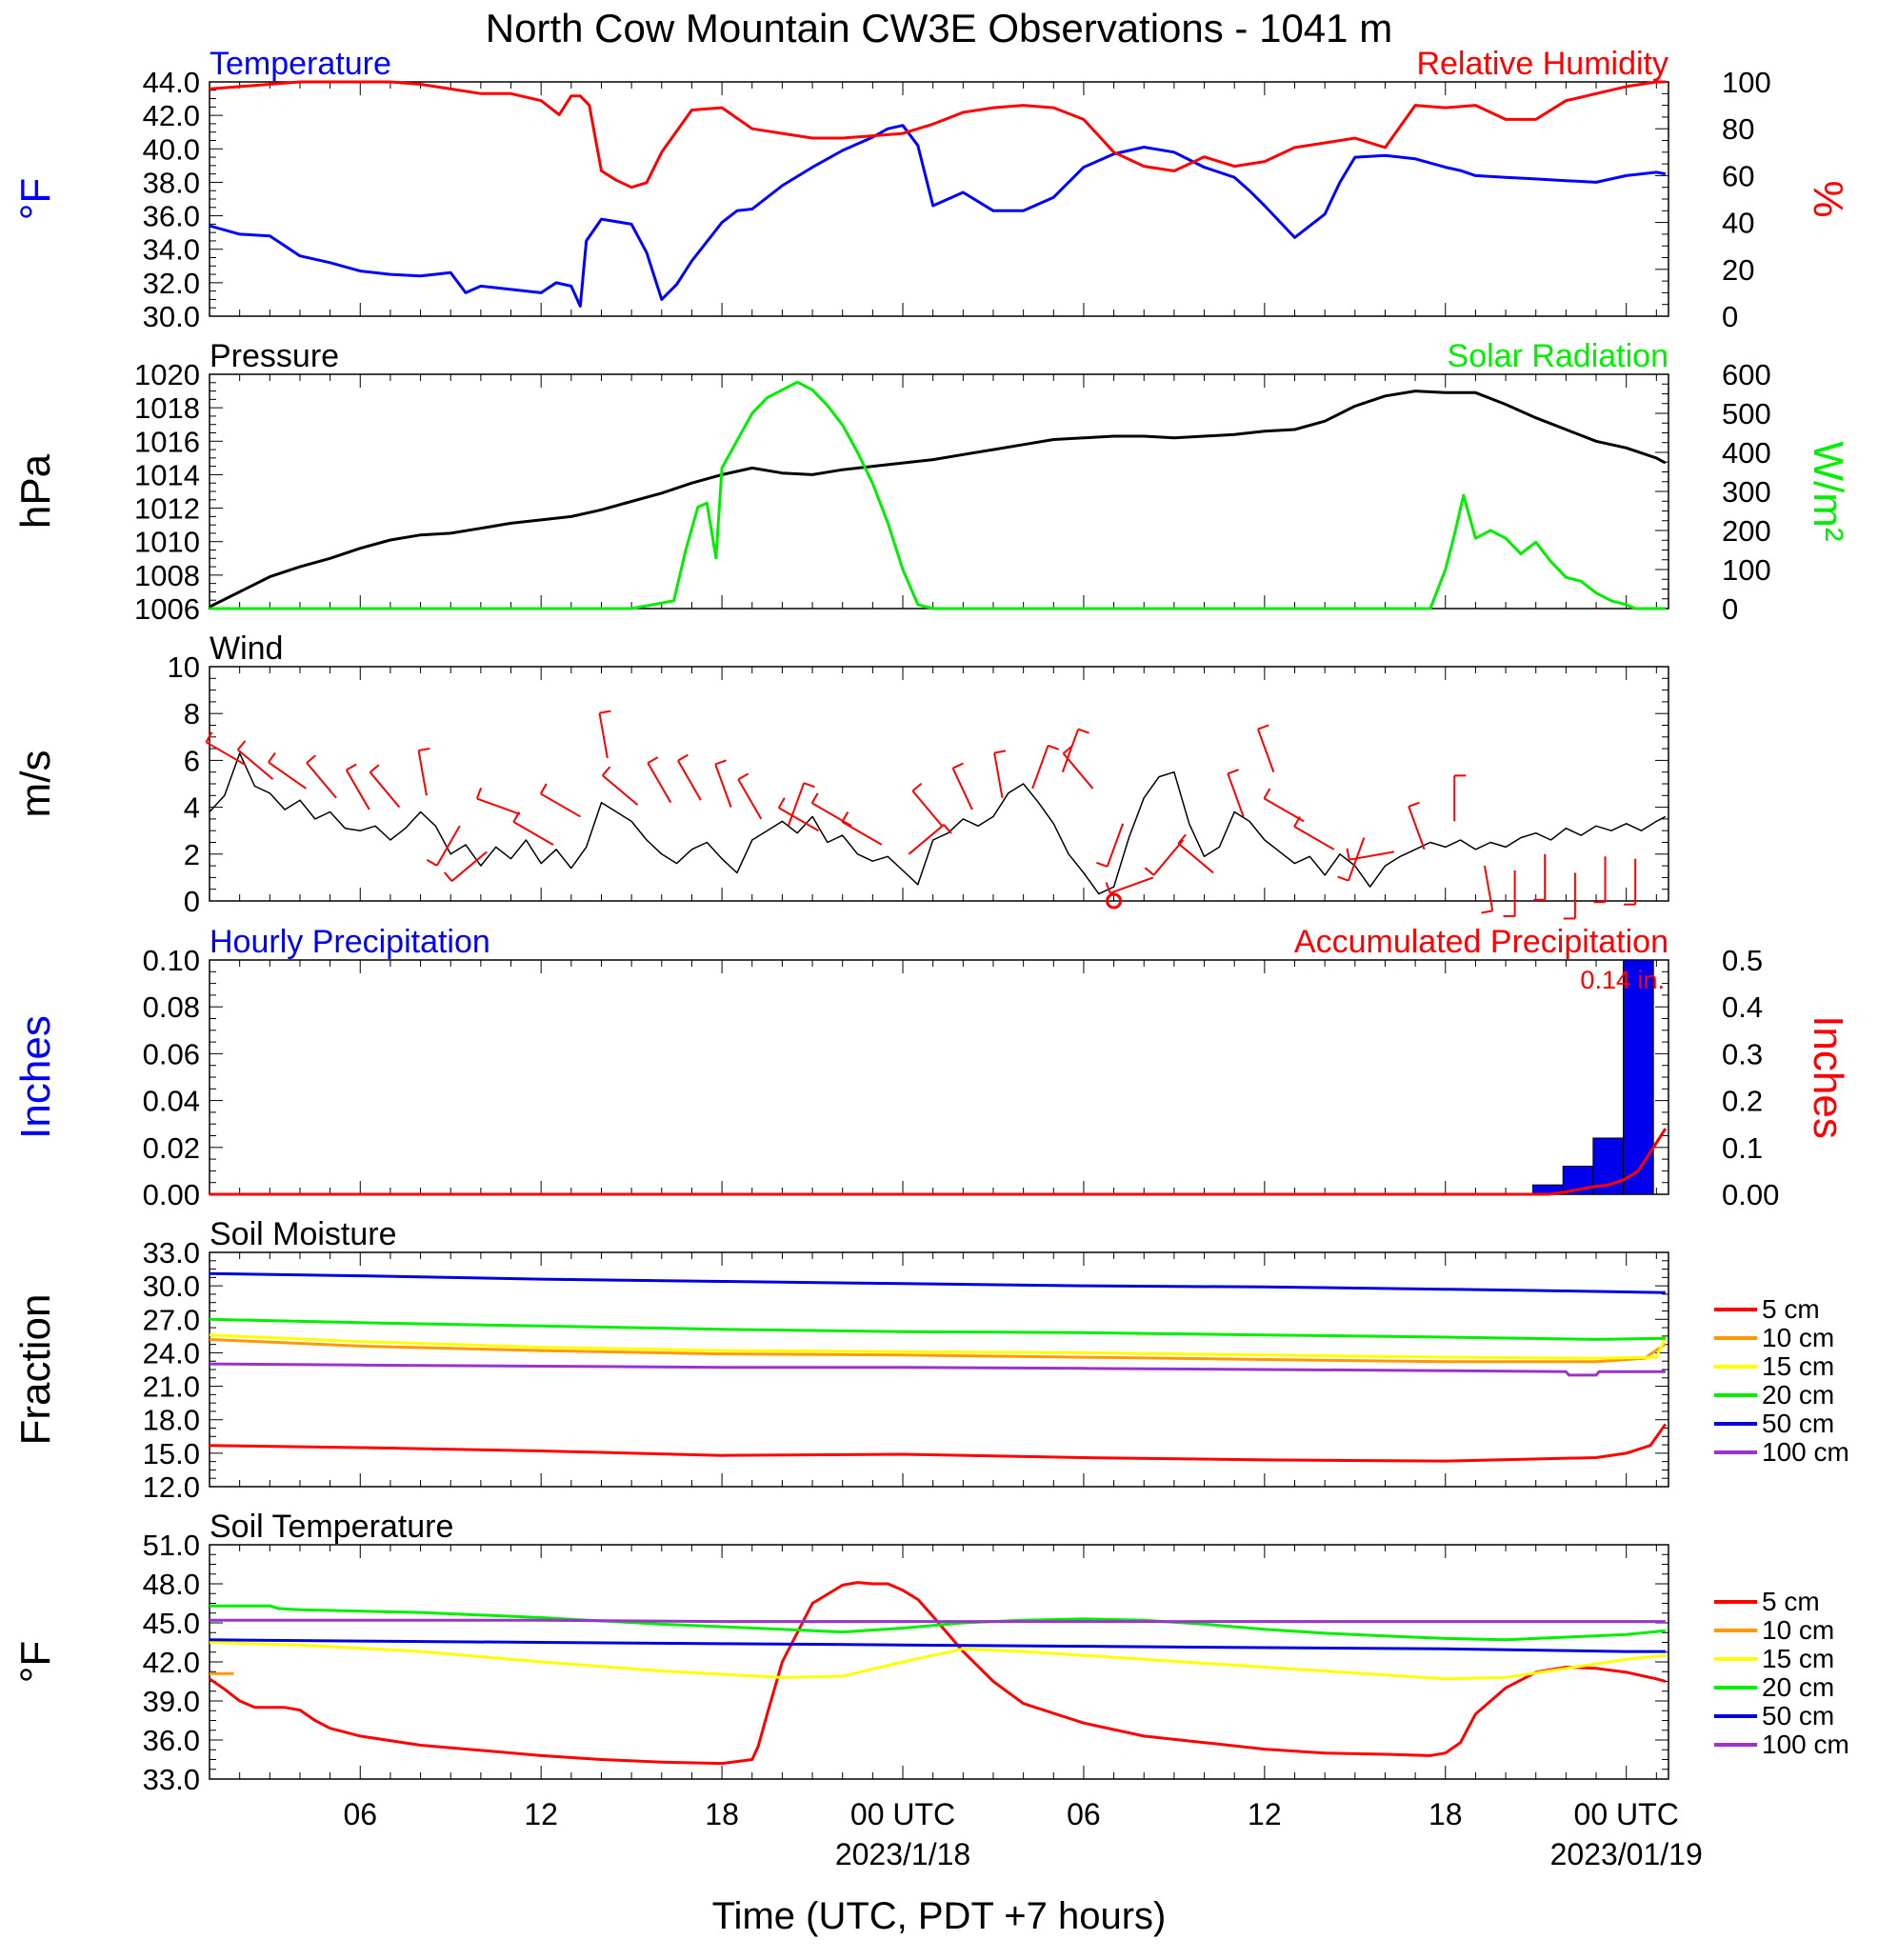 This screenshot has height=1960, width=1878. I want to click on y-tick-label-left: 10, so click(184, 667).